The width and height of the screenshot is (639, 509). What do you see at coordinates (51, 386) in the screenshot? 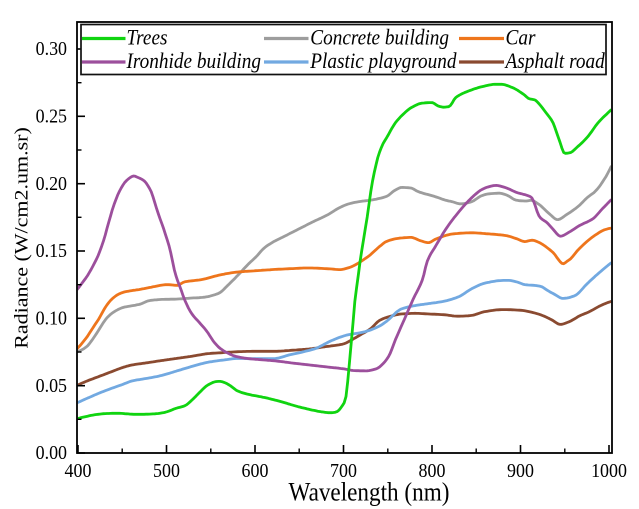
I see `svg-text: 0.05` at bounding box center [51, 386].